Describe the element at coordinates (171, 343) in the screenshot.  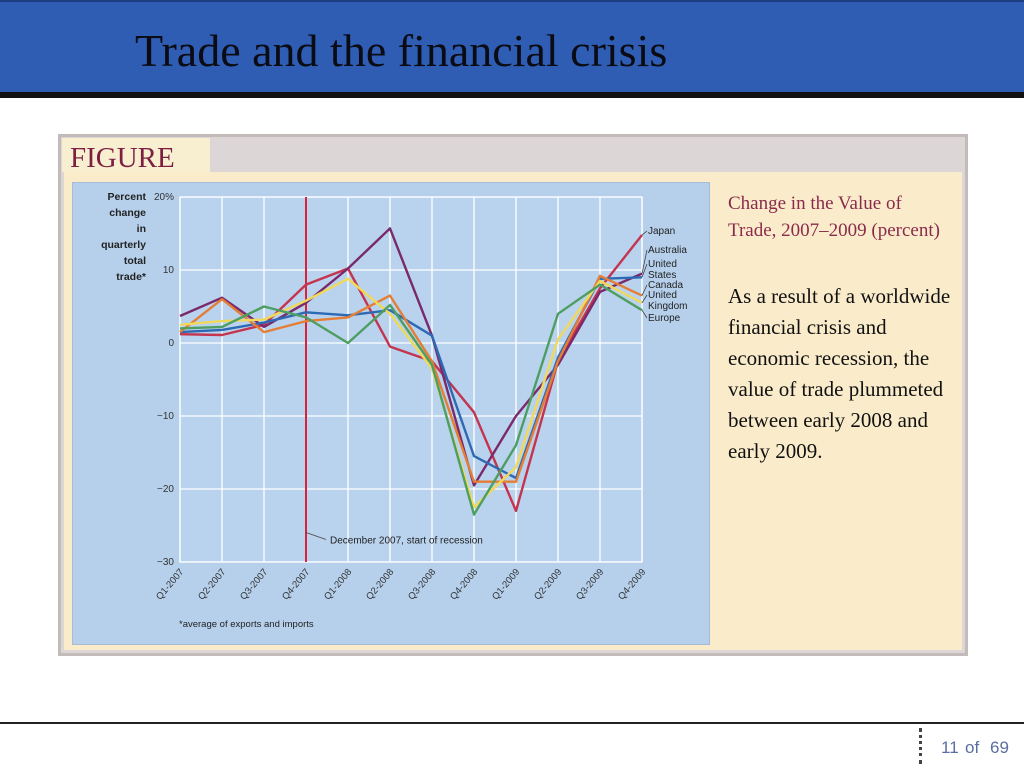
I see `y-tick-label: 0` at that location.